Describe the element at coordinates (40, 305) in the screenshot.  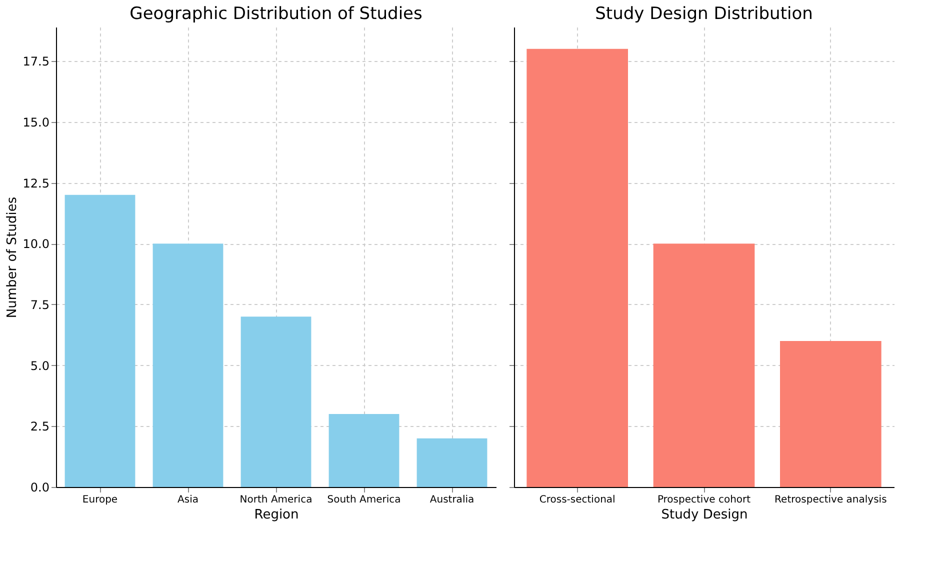
I see `y-tick-label: 7.5` at that location.